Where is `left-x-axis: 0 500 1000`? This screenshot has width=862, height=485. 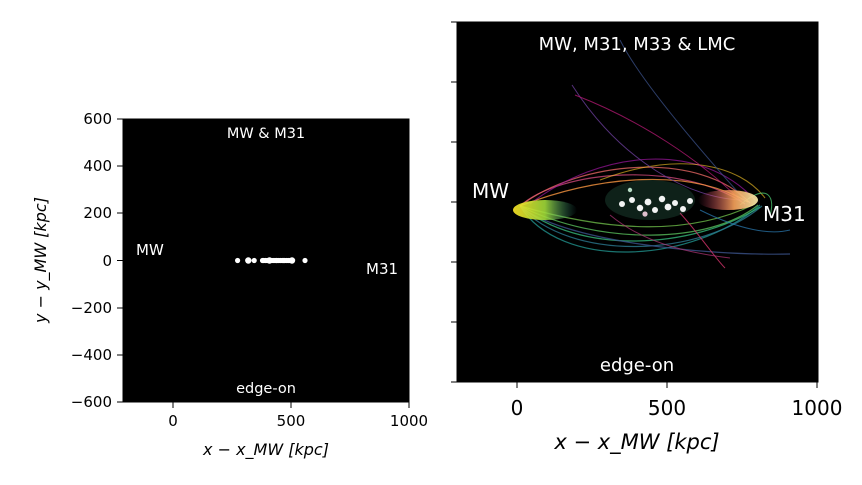
left-x-axis: 0 500 1000 is located at coordinates (298, 416).